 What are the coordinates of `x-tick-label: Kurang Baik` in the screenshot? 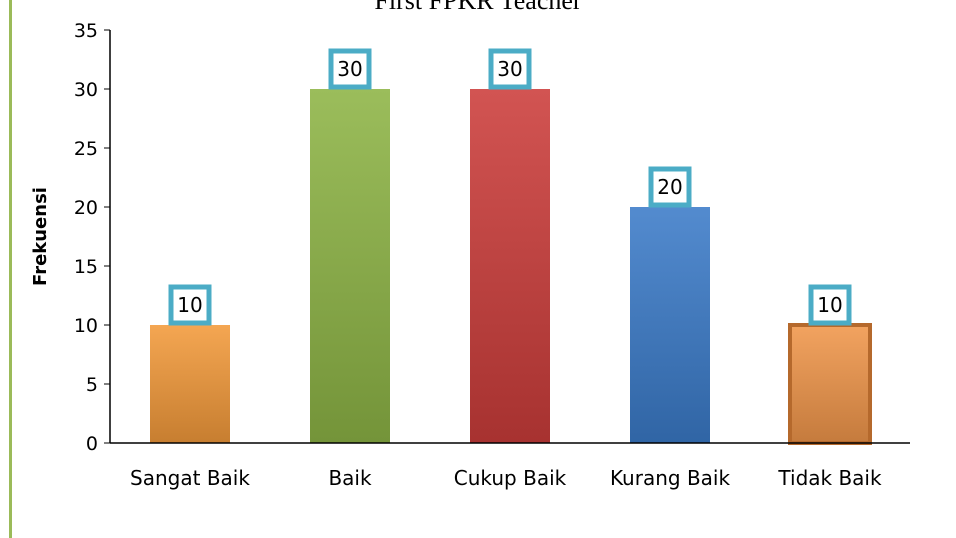 It's located at (670, 478).